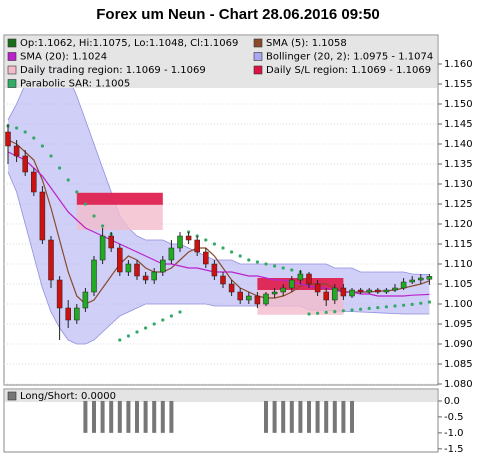 This screenshot has height=457, width=480. What do you see at coordinates (458, 144) in the screenshot?
I see `y-tick-label: 1.140` at bounding box center [458, 144].